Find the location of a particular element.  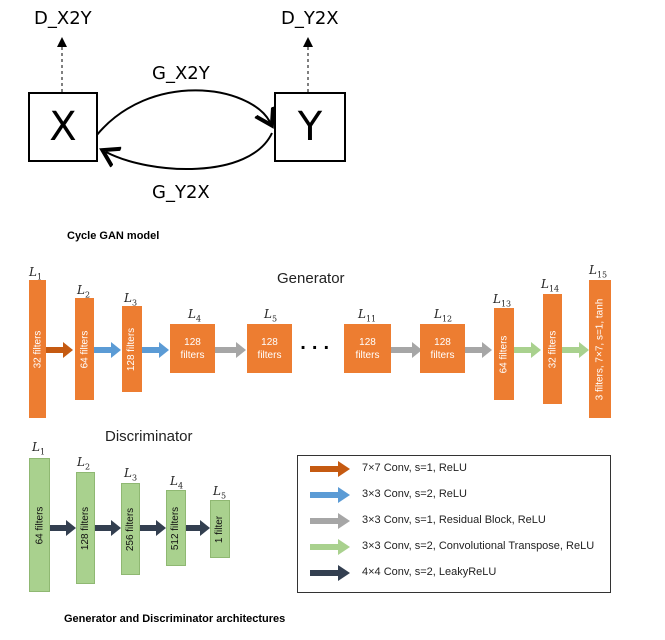

gen-layer-14: 32 filters is located at coordinates (552, 349).